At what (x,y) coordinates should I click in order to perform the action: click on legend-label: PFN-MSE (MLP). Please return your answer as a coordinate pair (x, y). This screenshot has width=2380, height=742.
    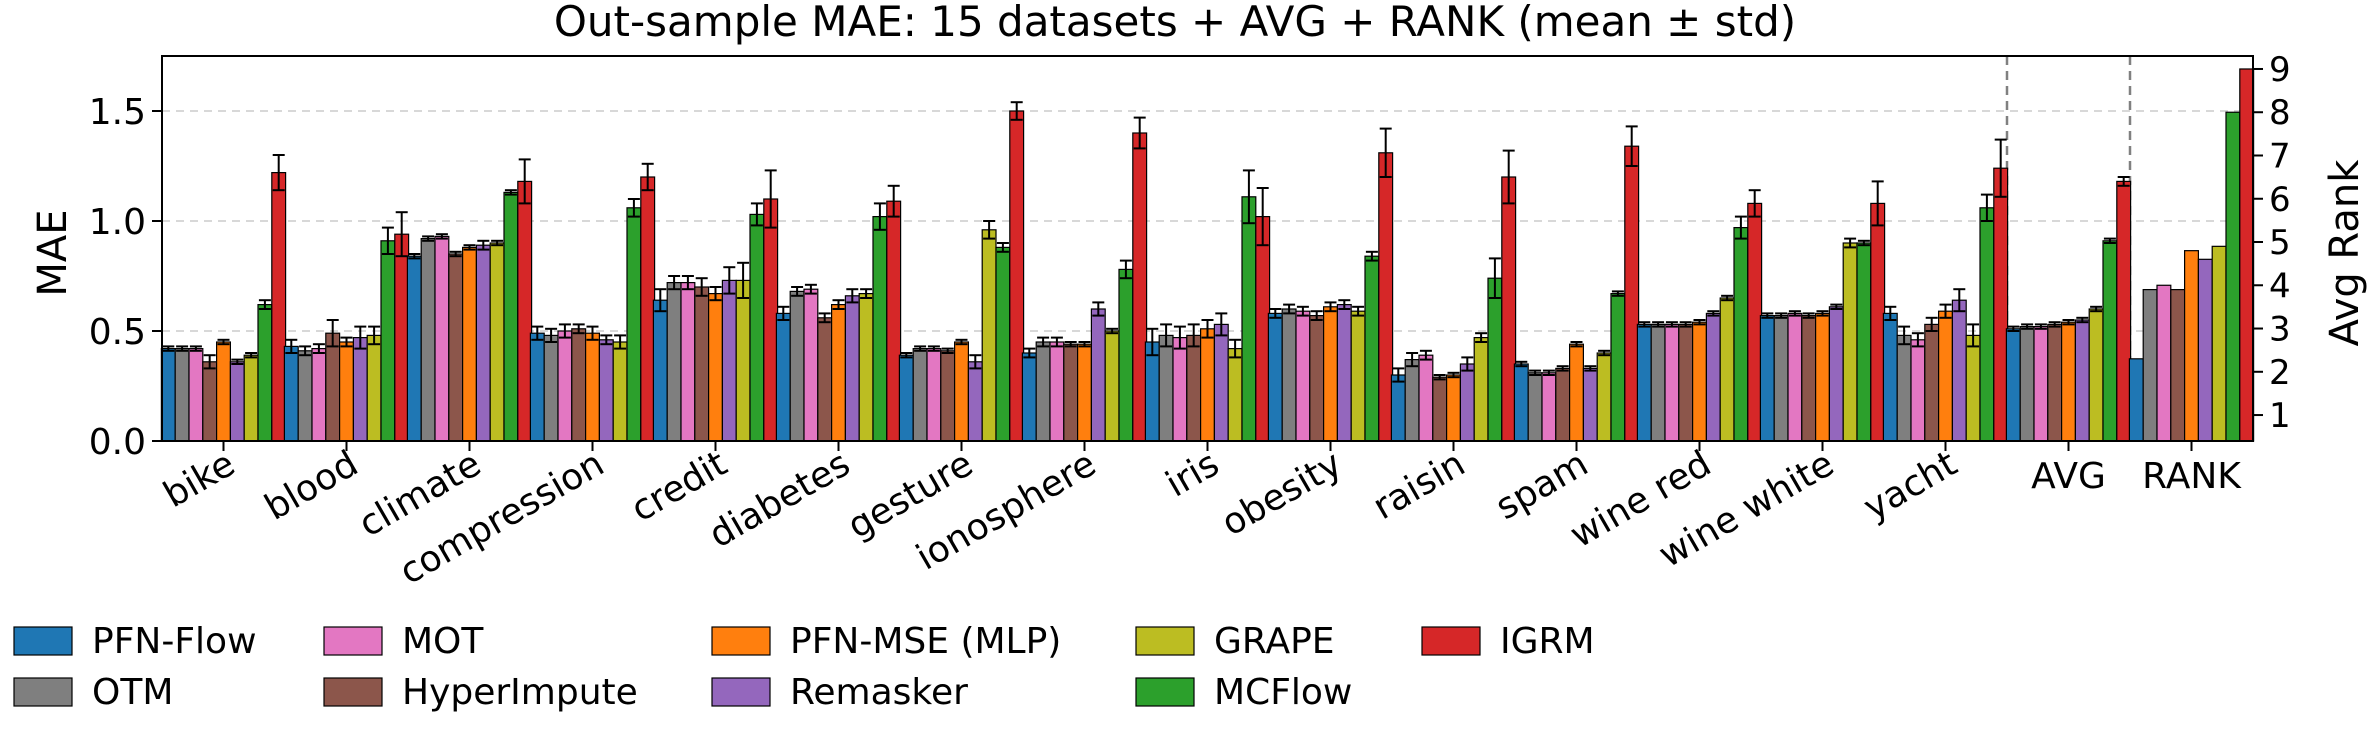
    Looking at the image, I should click on (925, 641).